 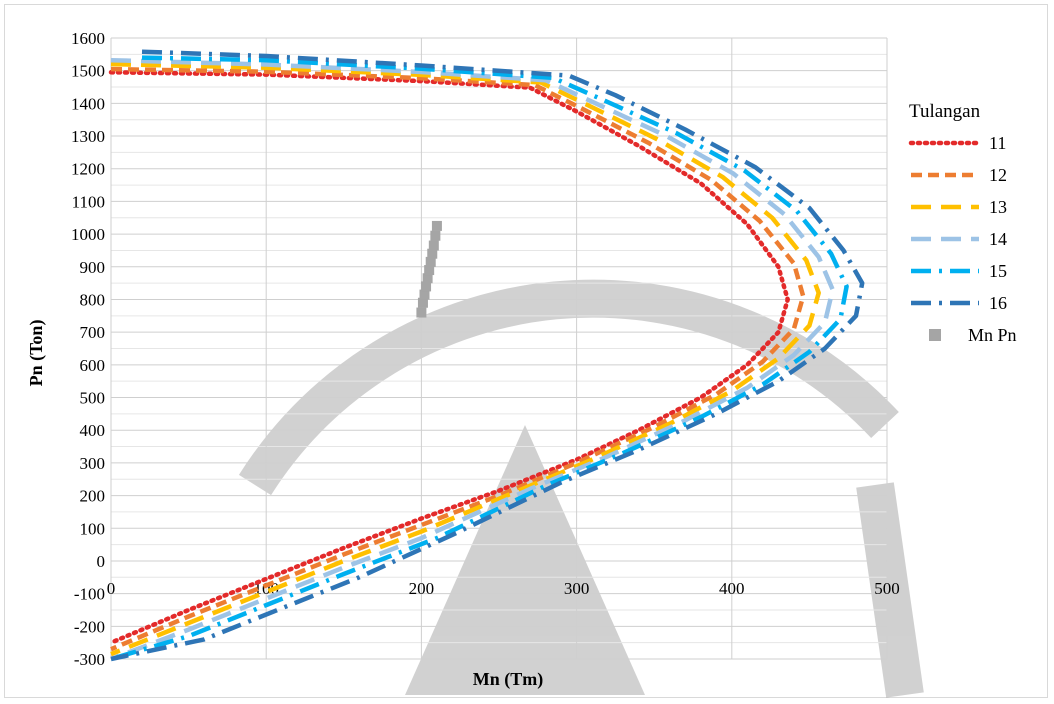 What do you see at coordinates (93, 398) in the screenshot?
I see `y-tick-label: 500` at bounding box center [93, 398].